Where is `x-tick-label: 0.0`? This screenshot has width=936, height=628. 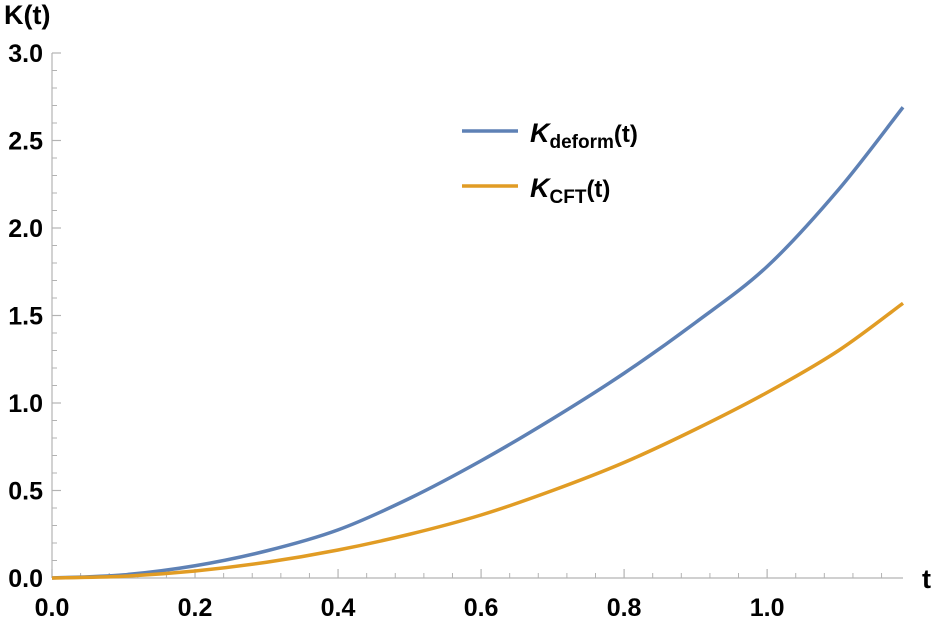
x-tick-label: 0.0 is located at coordinates (52, 608).